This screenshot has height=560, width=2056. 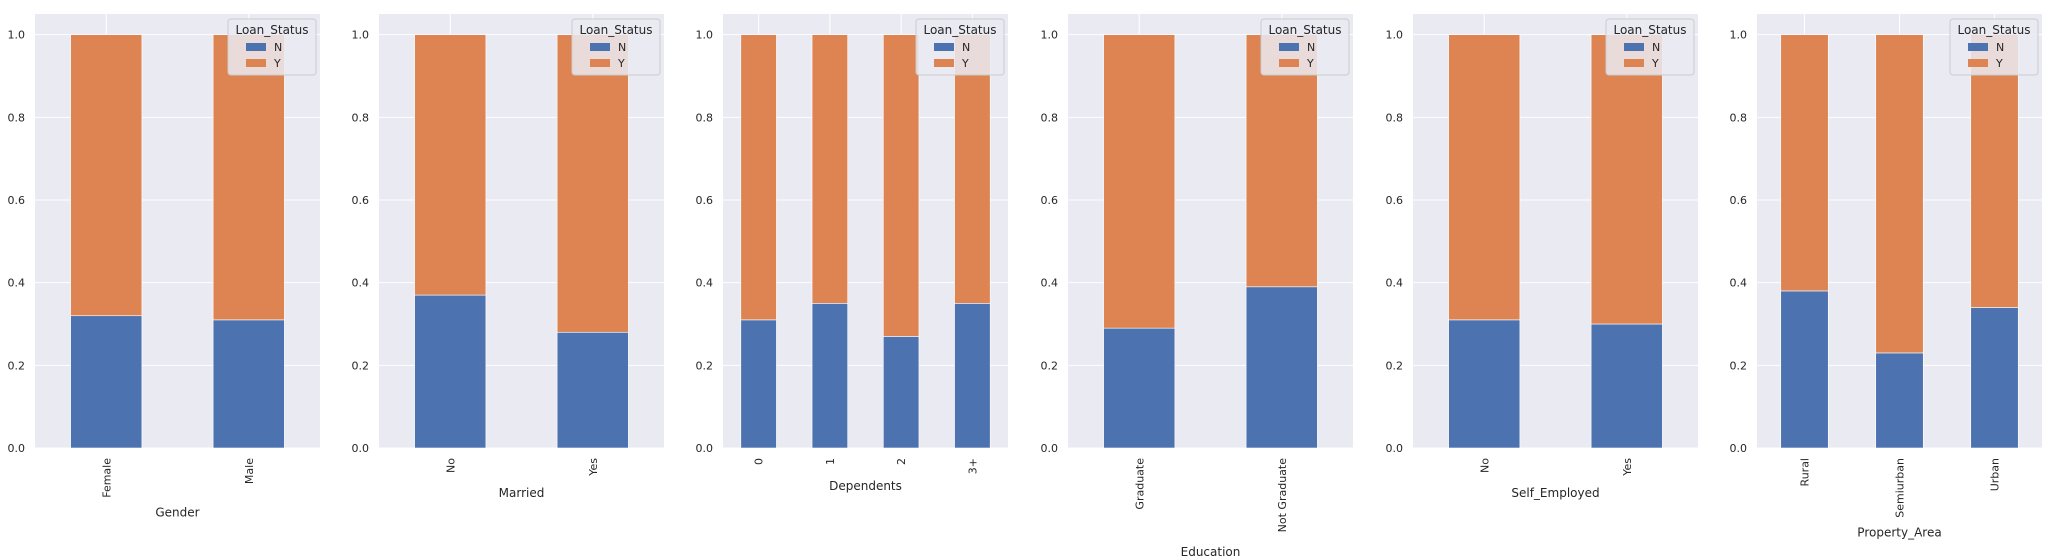 I want to click on x-tick-label: Yes, so click(x=1627, y=467).